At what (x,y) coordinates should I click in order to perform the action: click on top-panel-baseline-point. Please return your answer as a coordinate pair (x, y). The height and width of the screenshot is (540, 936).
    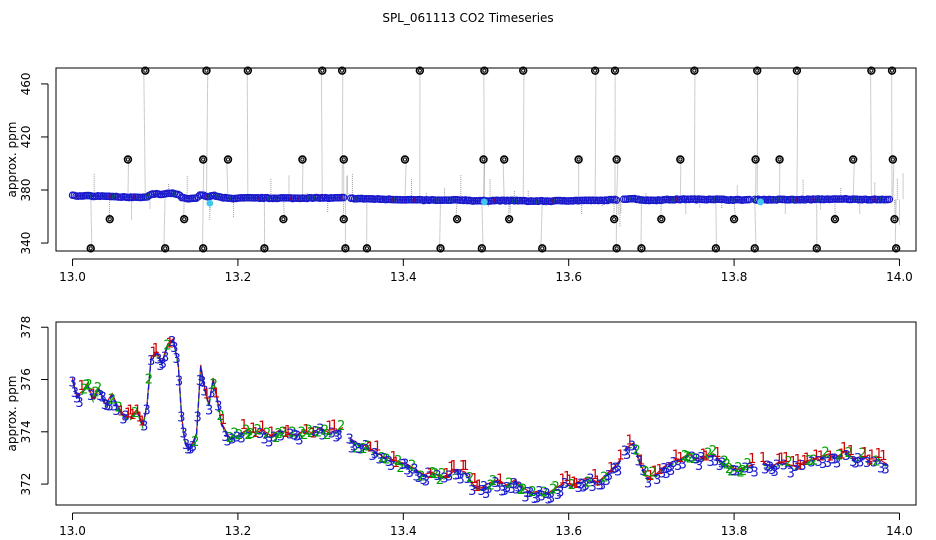
    Looking at the image, I should click on (749, 199).